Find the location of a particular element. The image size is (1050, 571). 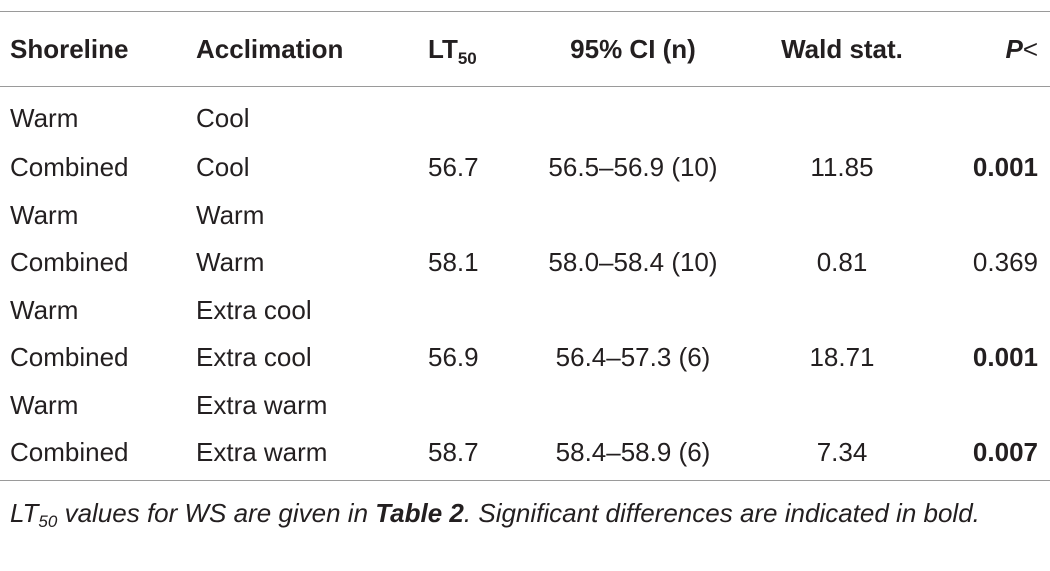

header-acclimation: Acclimation is located at coordinates (270, 48).